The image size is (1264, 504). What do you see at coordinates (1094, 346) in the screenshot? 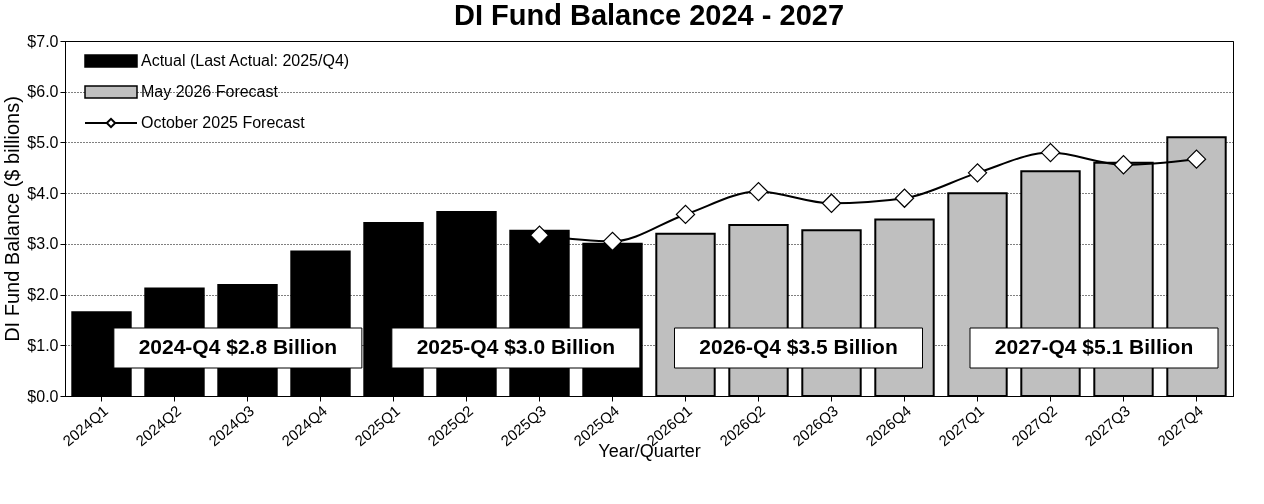
I see `annotation: 2027-Q4 $5.1 Billion` at bounding box center [1094, 346].